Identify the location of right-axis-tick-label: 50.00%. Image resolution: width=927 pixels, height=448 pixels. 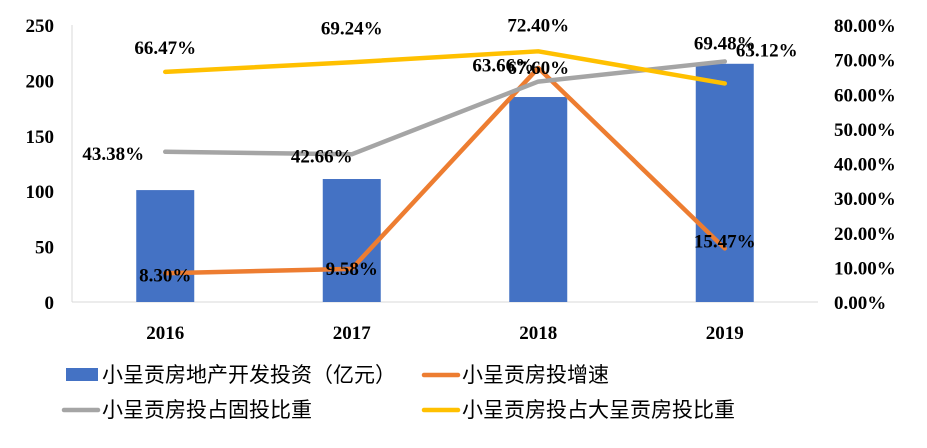
(865, 130).